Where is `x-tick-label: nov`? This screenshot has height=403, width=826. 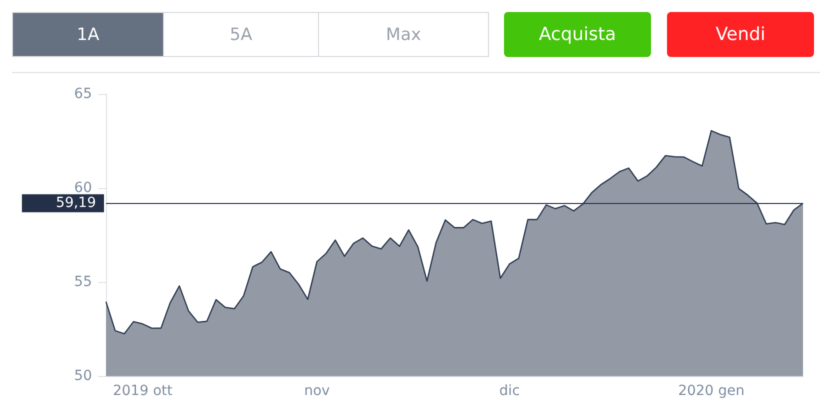 x-tick-label: nov is located at coordinates (317, 391).